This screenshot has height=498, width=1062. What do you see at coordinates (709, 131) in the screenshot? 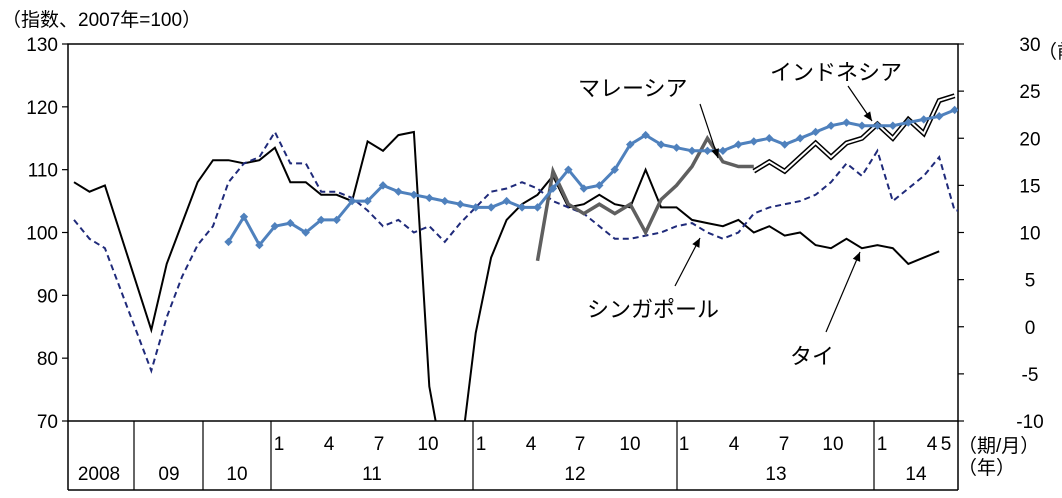
I see `arrow-malaysia` at bounding box center [709, 131].